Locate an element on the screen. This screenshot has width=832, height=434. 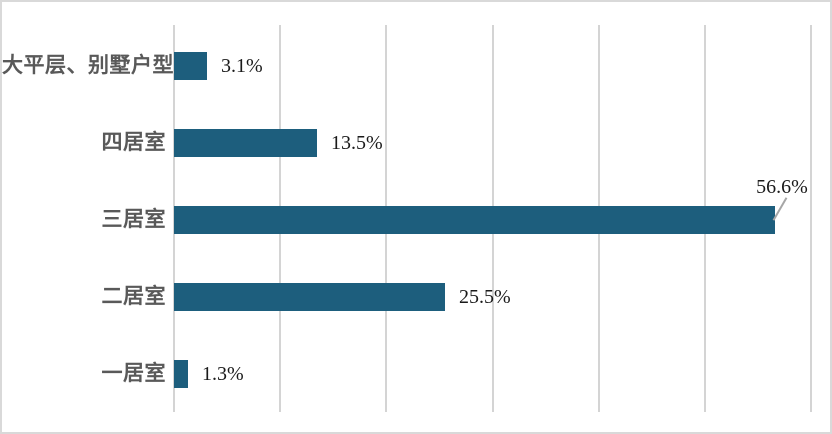
category-label: 二居室 is located at coordinates (133, 296).